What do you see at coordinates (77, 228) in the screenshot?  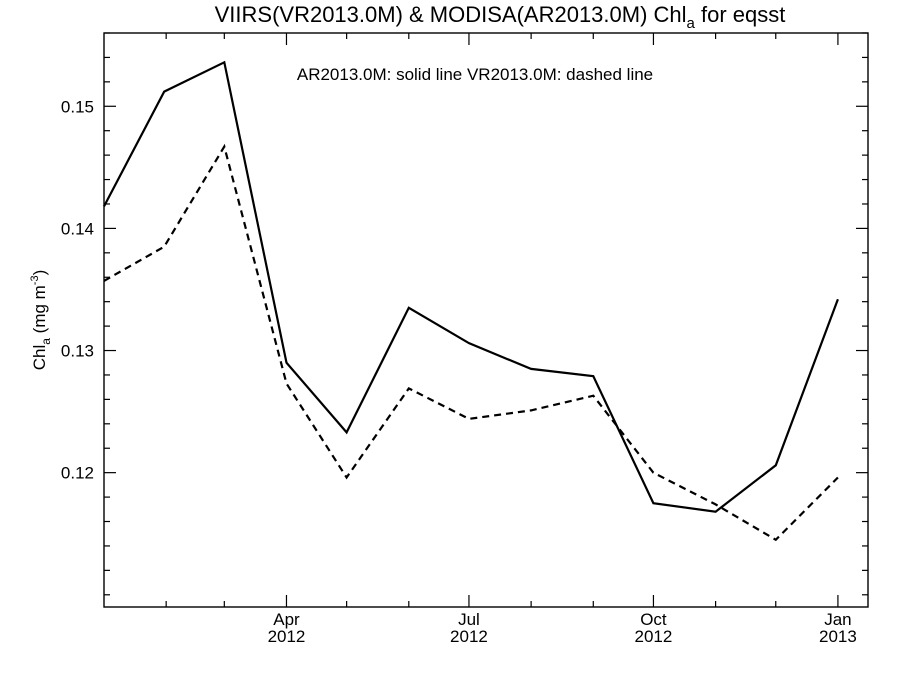 I see `y-tick-label: 0.14` at bounding box center [77, 228].